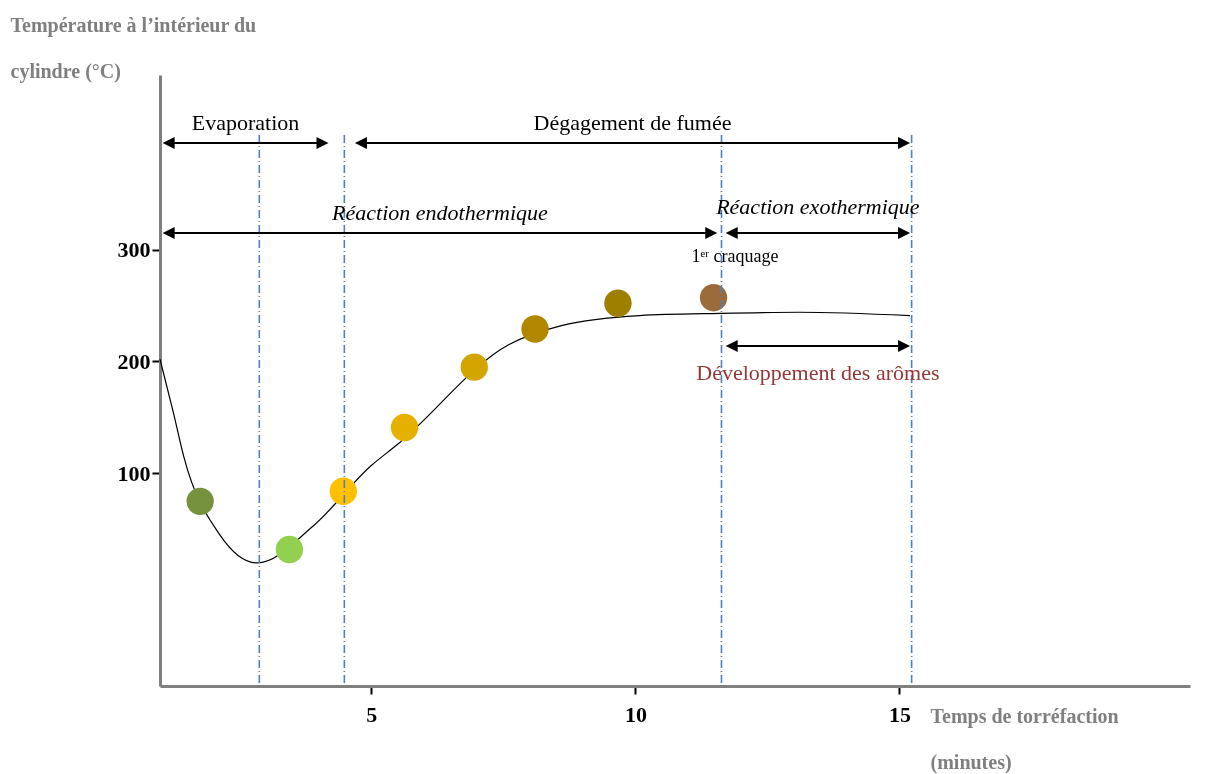 This screenshot has width=1205, height=774. What do you see at coordinates (817, 206) in the screenshot?
I see `annotation: Réaction exothermique` at bounding box center [817, 206].